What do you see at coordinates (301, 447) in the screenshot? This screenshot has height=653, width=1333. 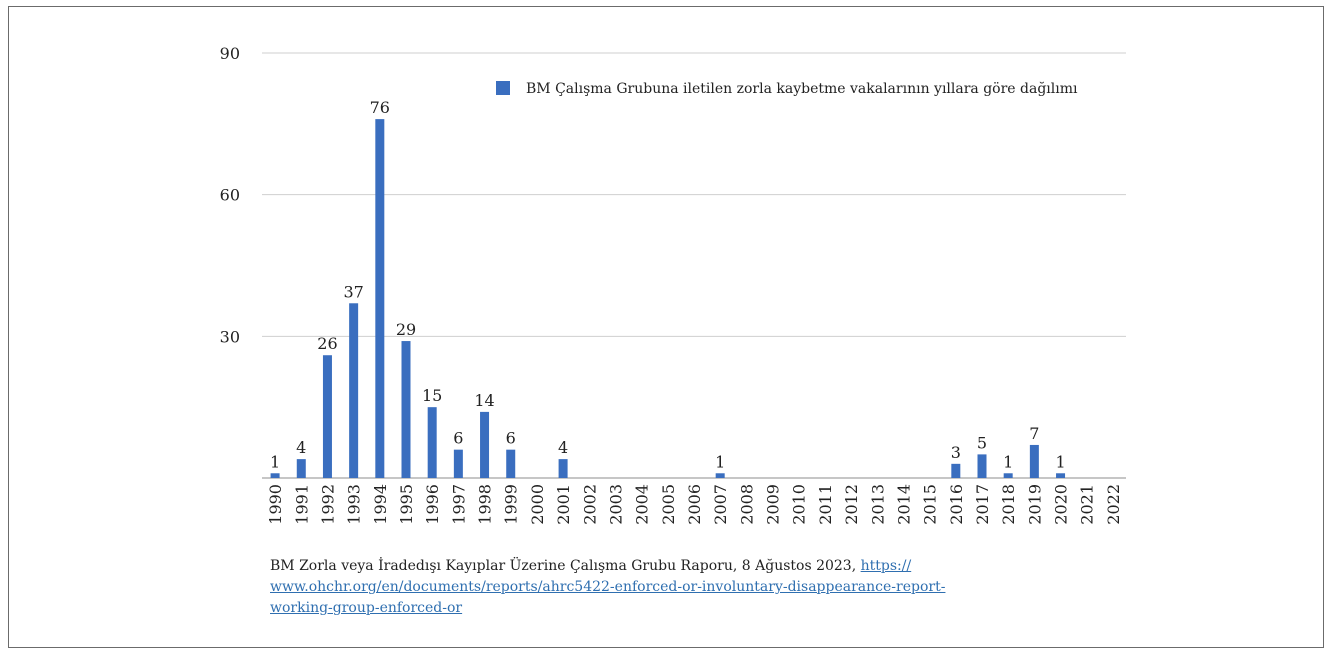 I see `data-label-1991: 4` at bounding box center [301, 447].